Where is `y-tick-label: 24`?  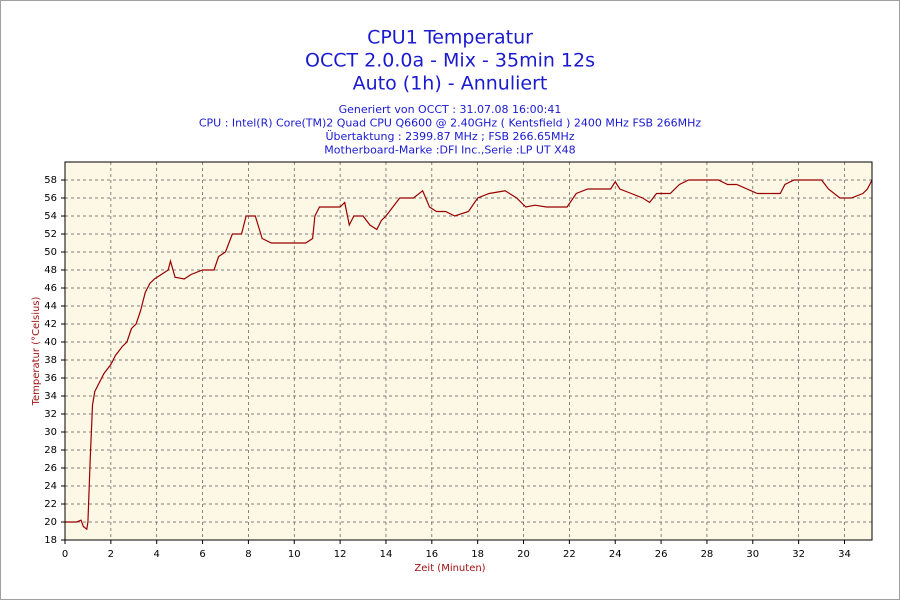
y-tick-label: 24 is located at coordinates (50, 486).